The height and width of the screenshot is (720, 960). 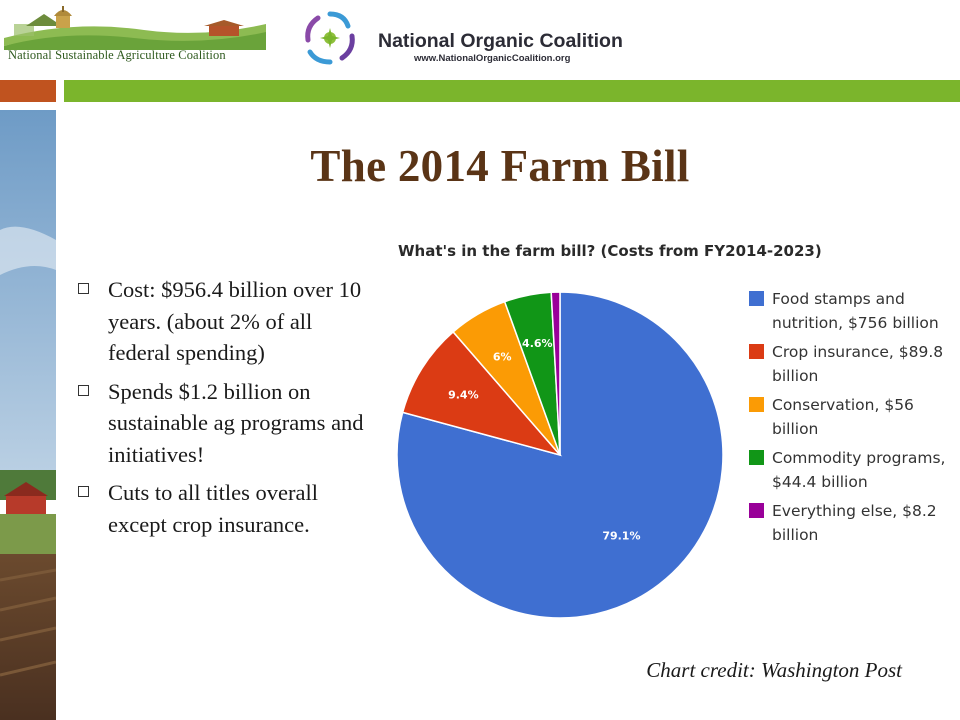 I want to click on legend-label: Commodity programs, $44.4 billion, so click(x=859, y=470).